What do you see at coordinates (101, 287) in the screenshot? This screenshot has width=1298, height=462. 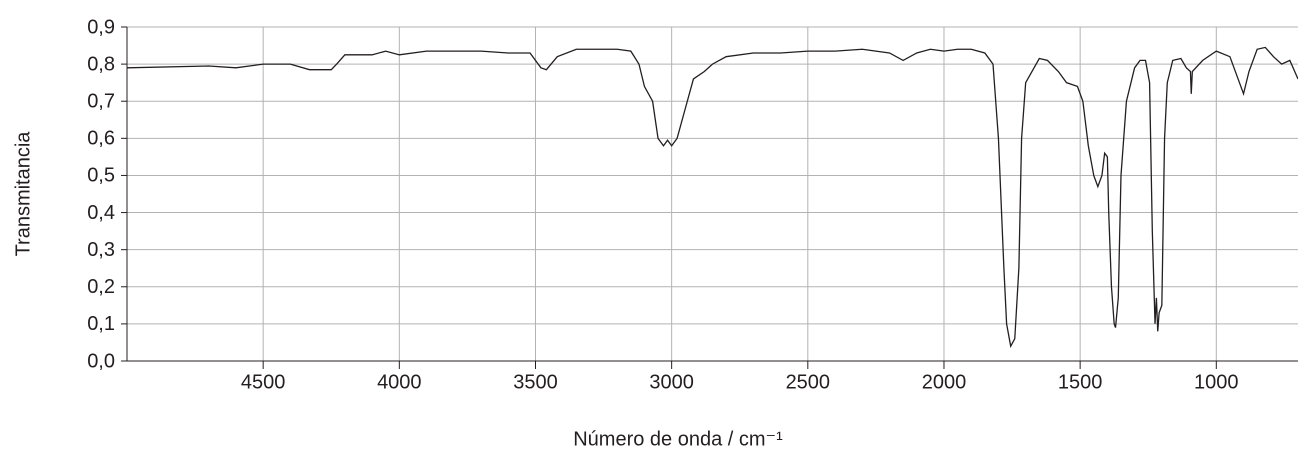 I see `y-tick-label: 0,2` at bounding box center [101, 287].